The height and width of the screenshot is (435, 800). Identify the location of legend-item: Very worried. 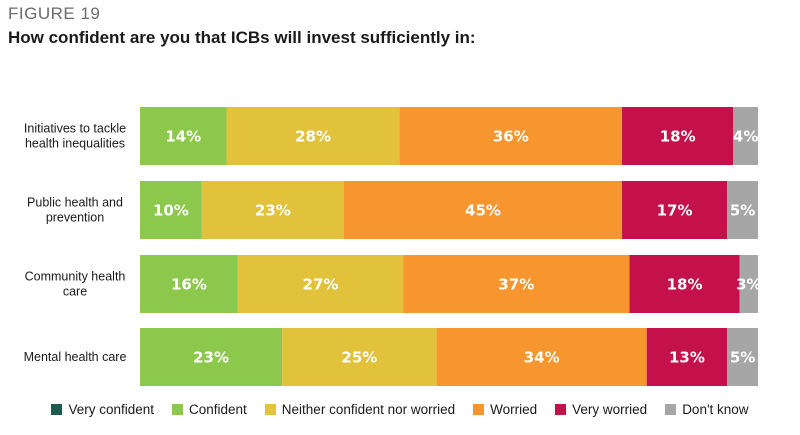
(601, 409).